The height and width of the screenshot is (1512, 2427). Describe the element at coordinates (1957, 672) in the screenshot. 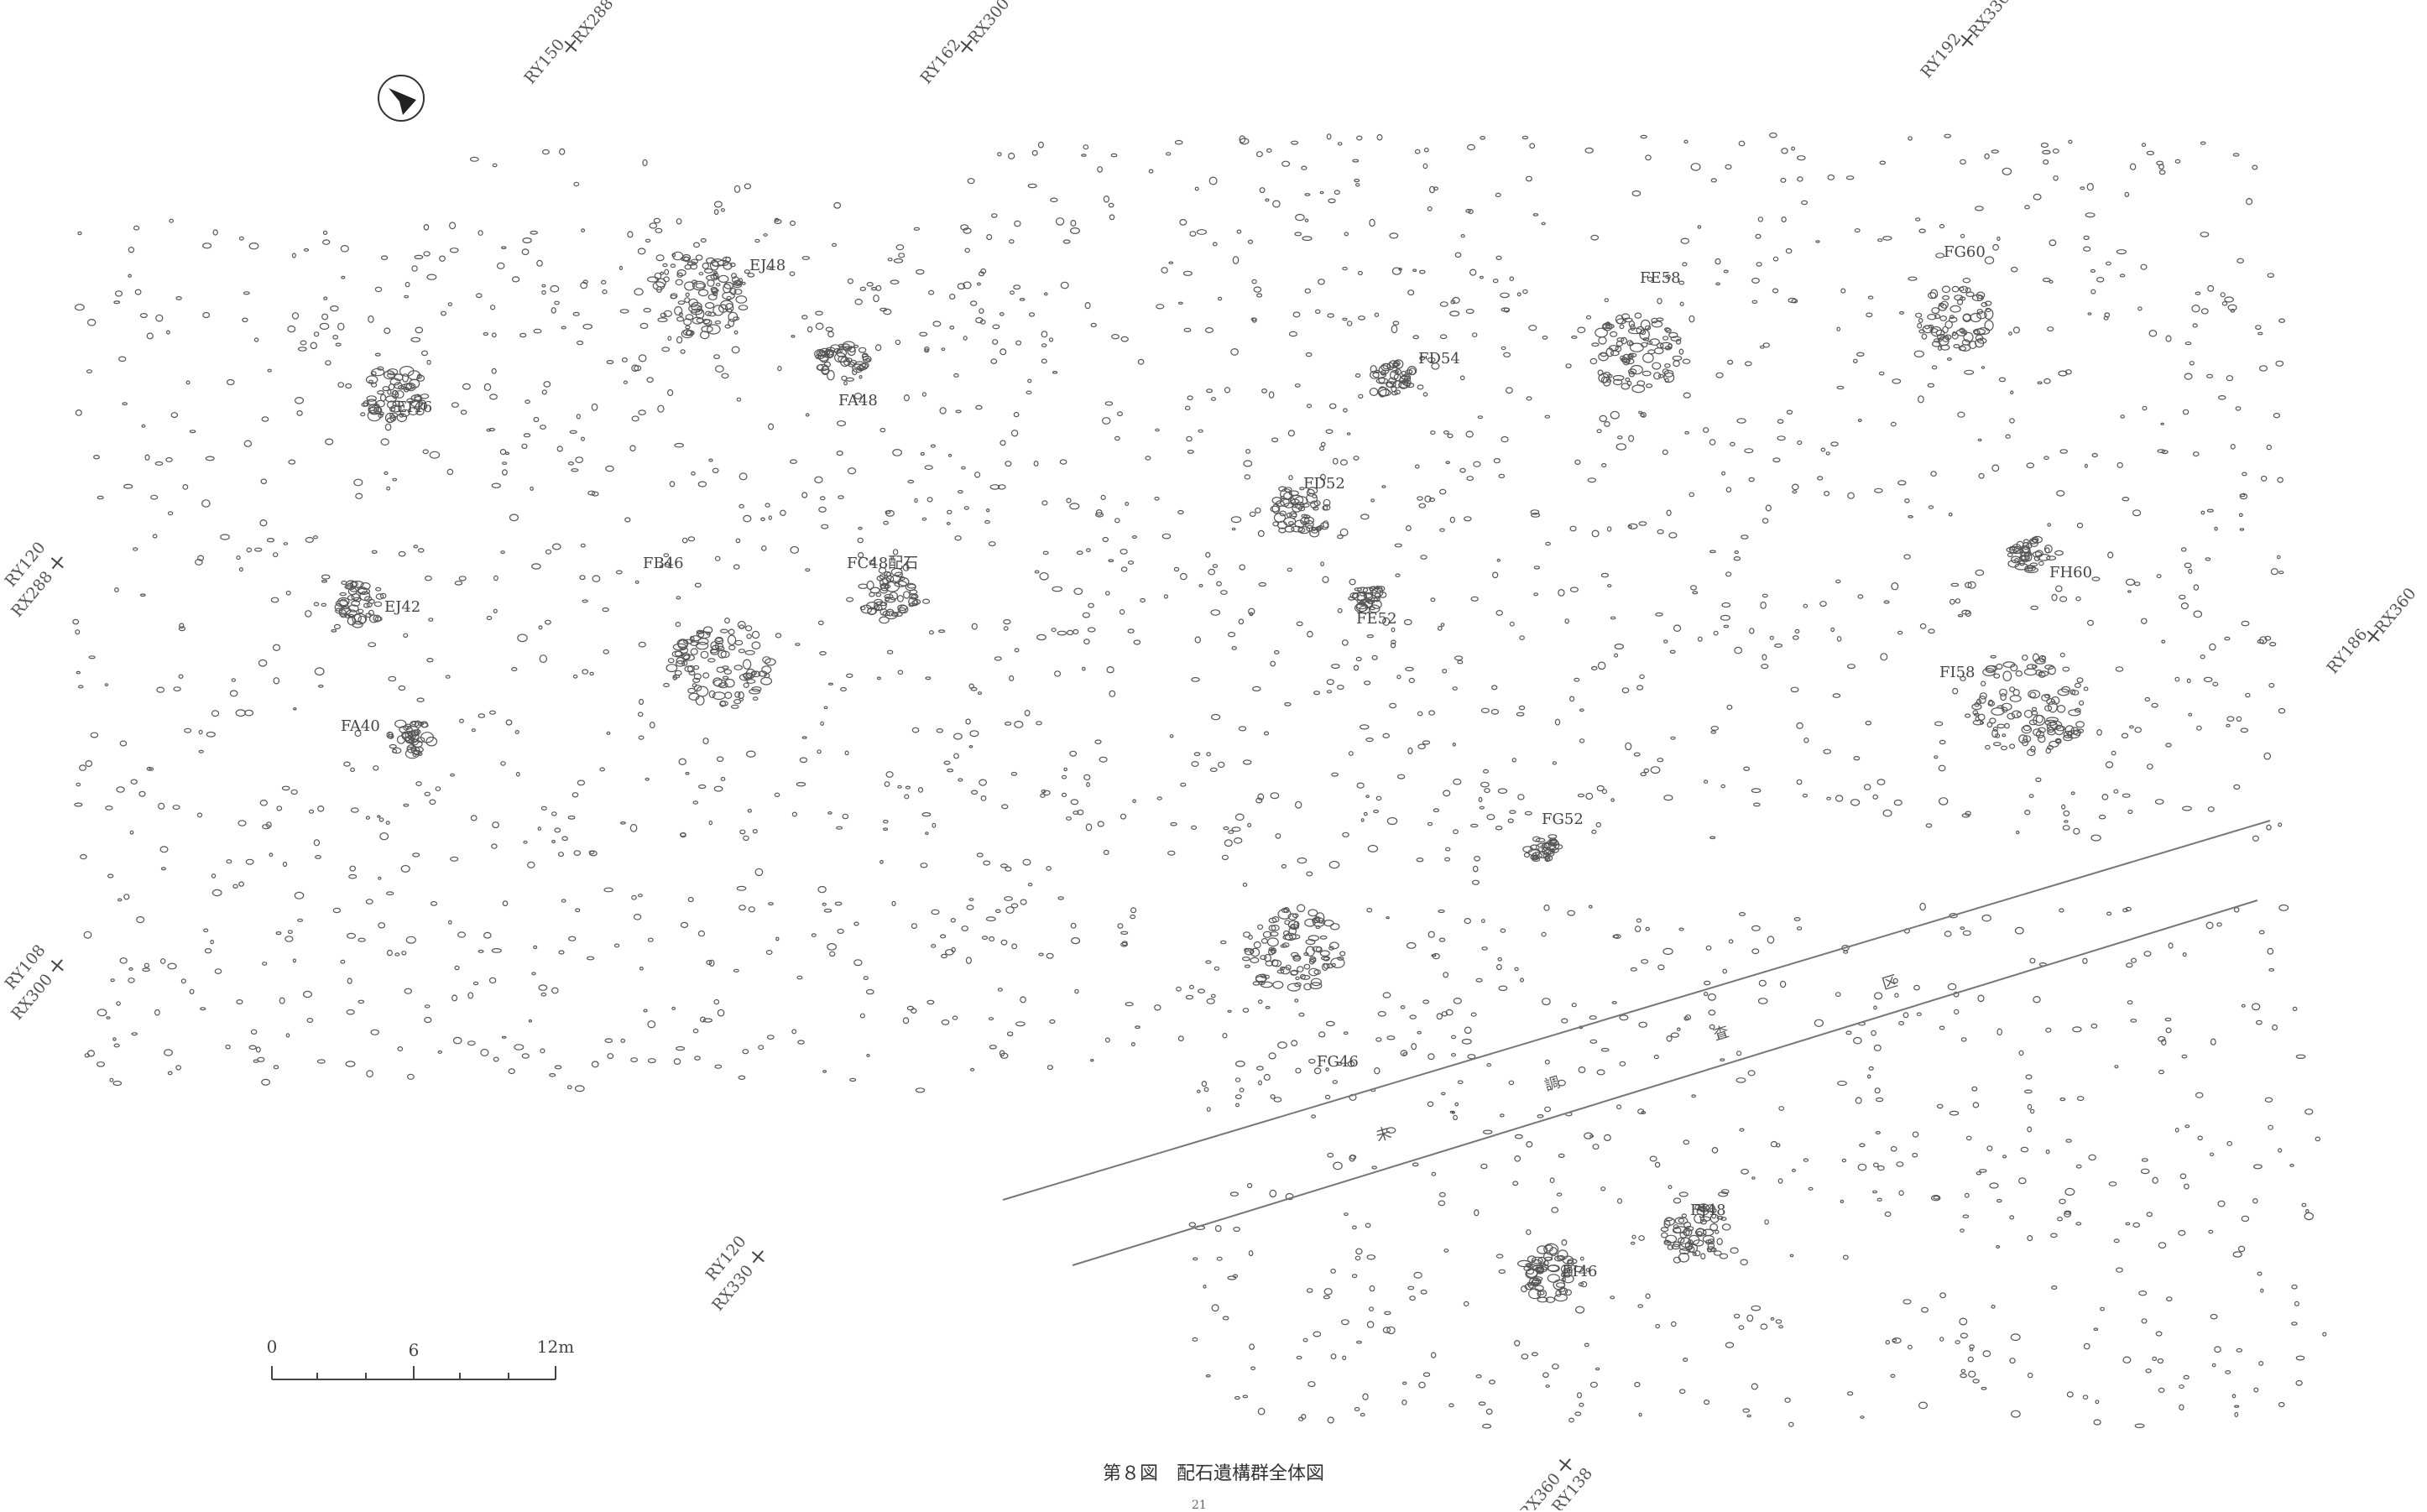

I see `feature-label-fi58: FI58` at that location.